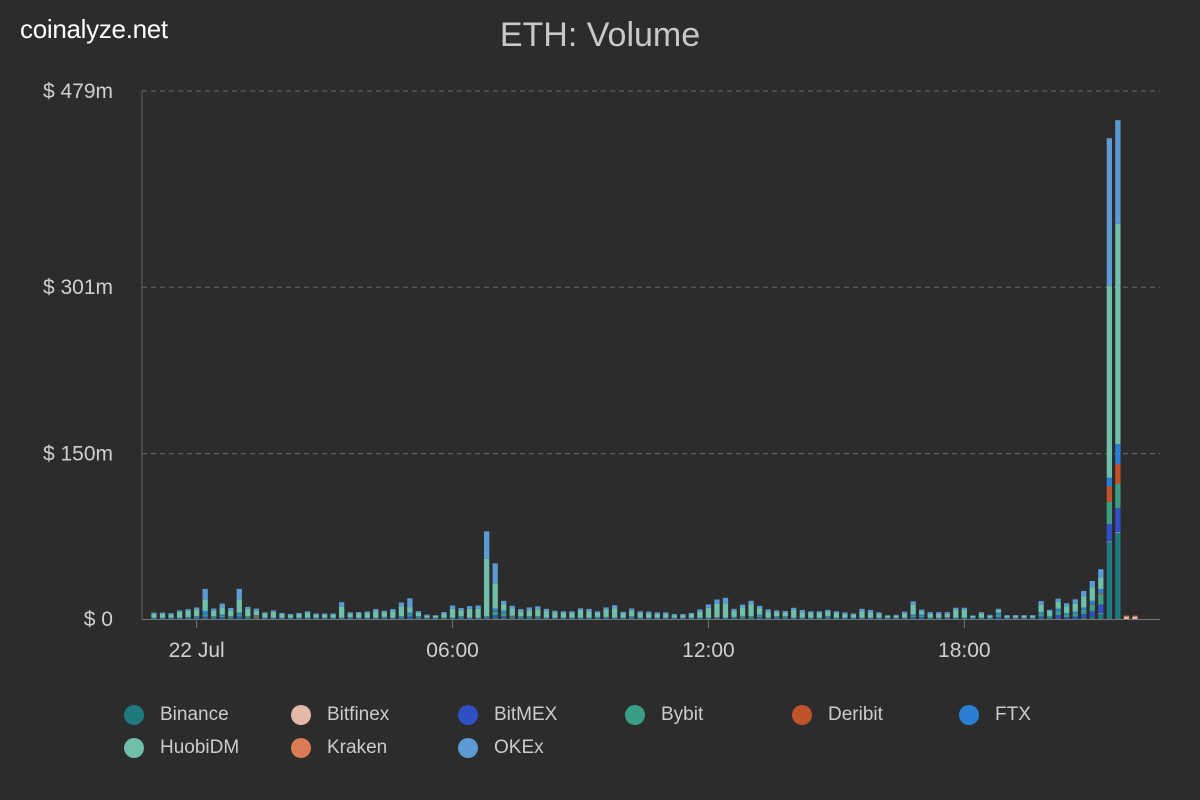 Image resolution: width=1200 pixels, height=800 pixels. I want to click on bar-segment-bitfinex, so click(1135, 617).